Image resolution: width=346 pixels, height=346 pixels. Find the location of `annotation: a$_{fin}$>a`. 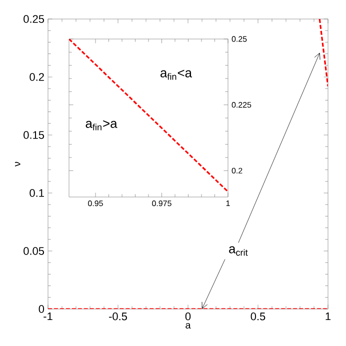

annotation: a$_{fin}$>a is located at coordinates (102, 125).